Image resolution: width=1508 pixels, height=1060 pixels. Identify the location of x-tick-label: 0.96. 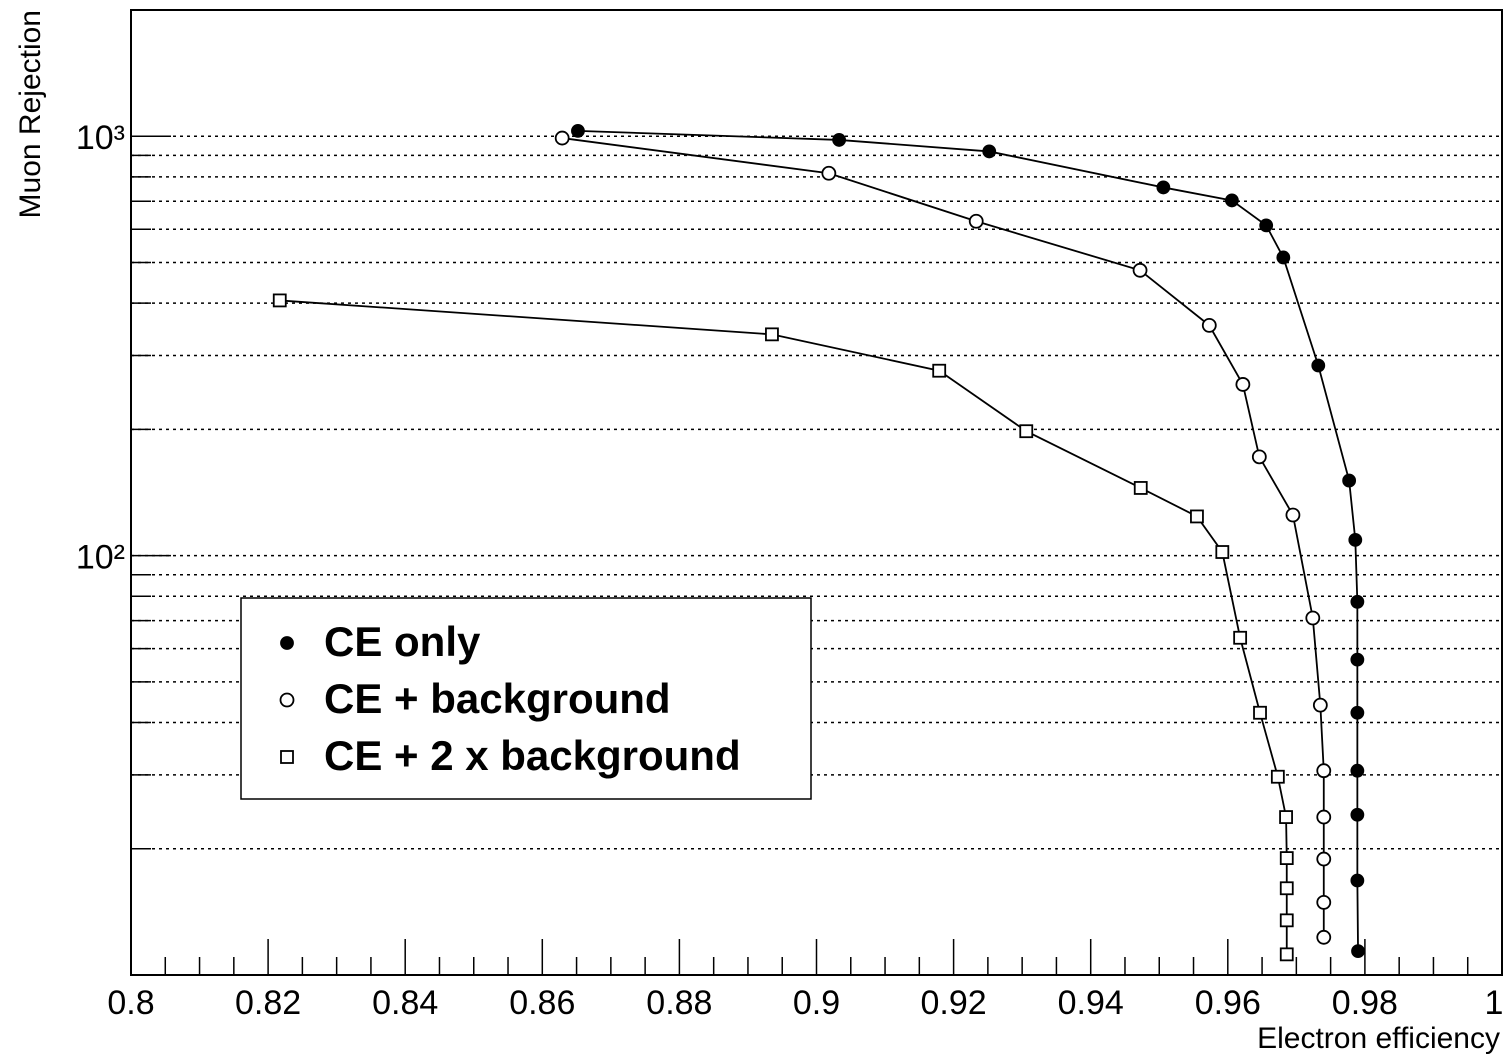
(1228, 1003).